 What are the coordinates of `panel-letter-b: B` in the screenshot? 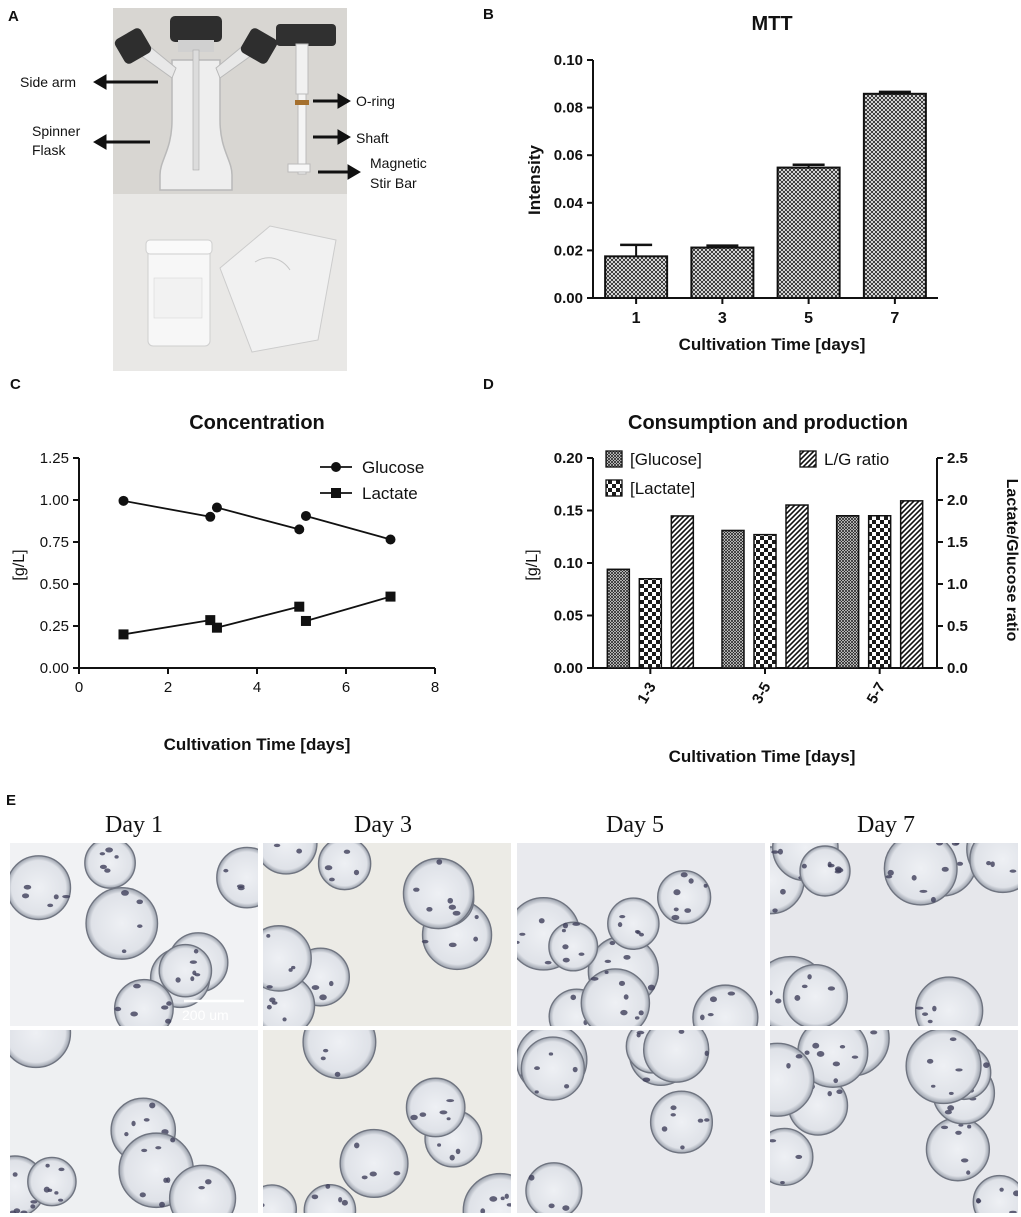 It's located at (488, 14).